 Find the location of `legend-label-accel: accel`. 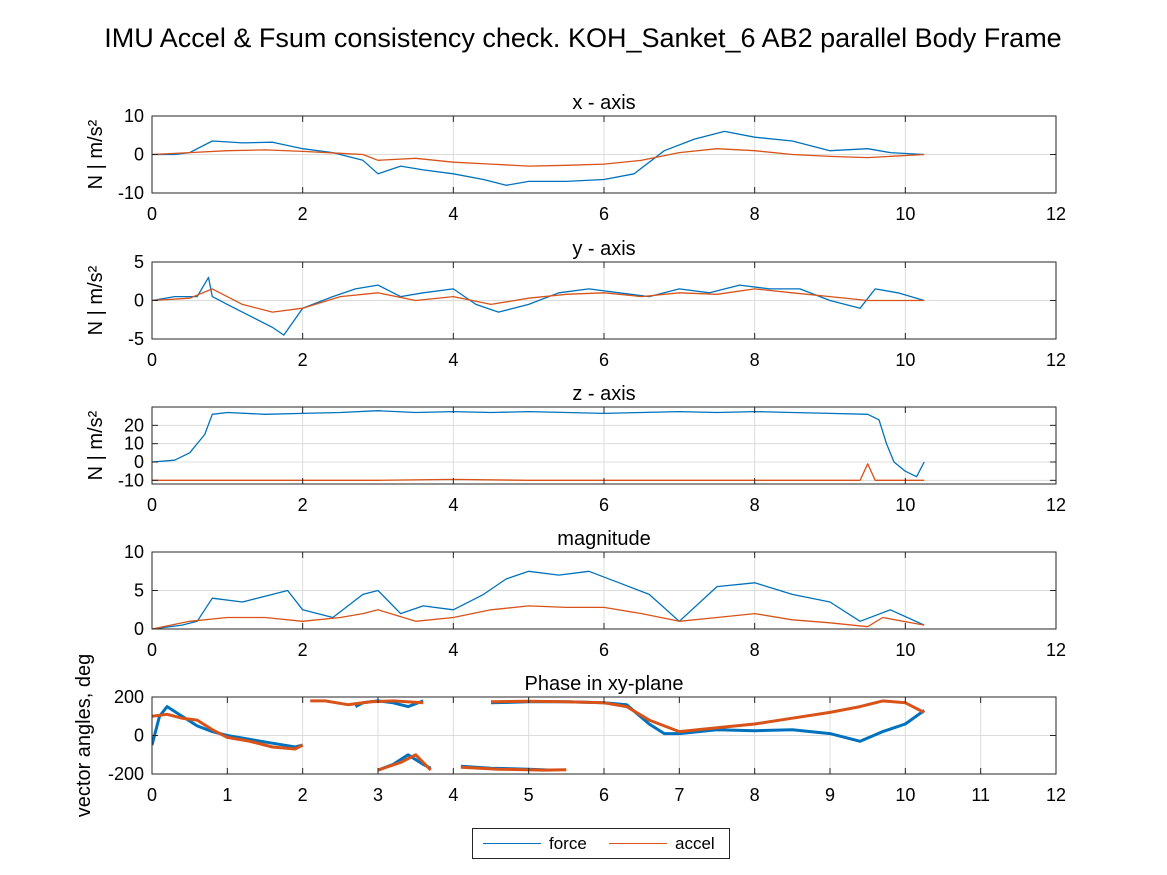

legend-label-accel: accel is located at coordinates (695, 843).